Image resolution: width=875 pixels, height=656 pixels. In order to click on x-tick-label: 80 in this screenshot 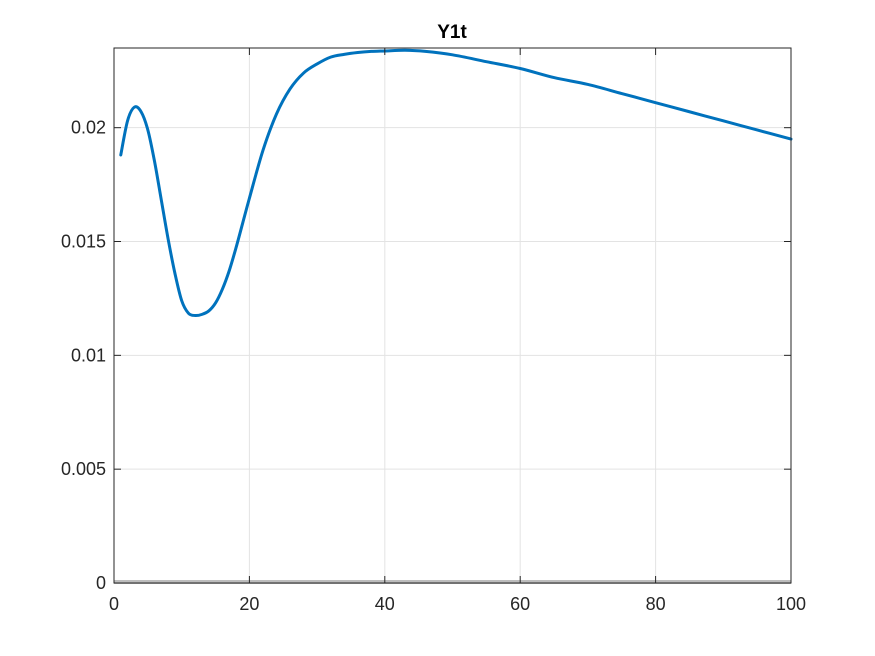, I will do `click(656, 604)`.